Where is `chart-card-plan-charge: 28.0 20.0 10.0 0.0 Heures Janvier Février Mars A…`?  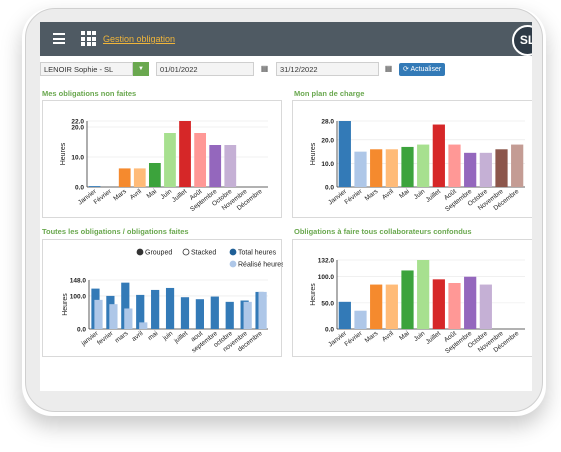
chart-card-plan-charge: 28.0 20.0 10.0 0.0 Heures Janvier Février Mars A… is located at coordinates (412, 159).